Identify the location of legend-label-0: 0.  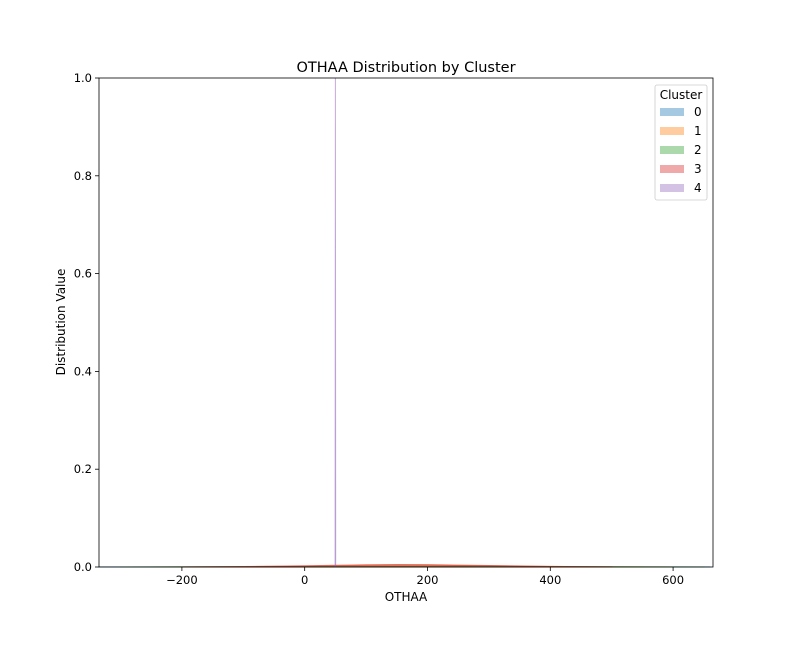
(698, 112).